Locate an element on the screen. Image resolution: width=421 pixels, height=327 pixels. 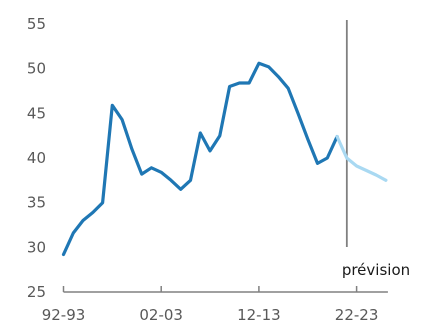
x-tick-label: 12-13 is located at coordinates (259, 315).